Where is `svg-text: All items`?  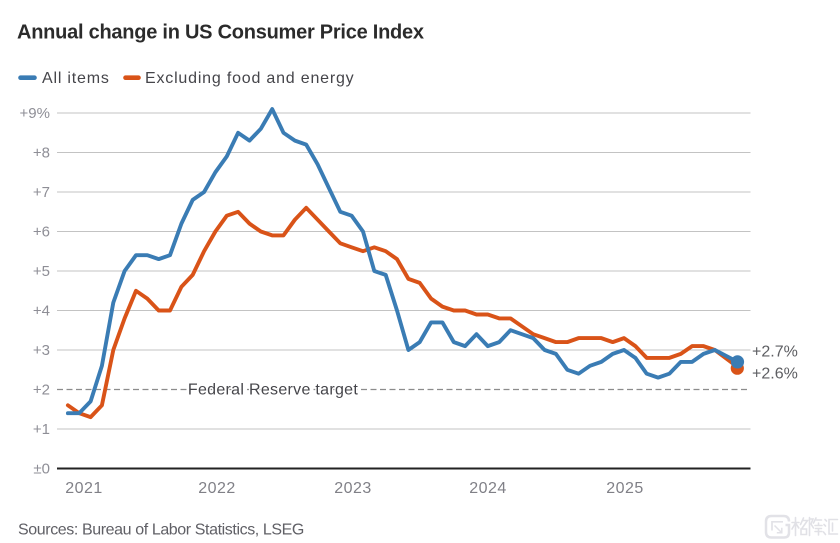
svg-text: All items is located at coordinates (76, 78).